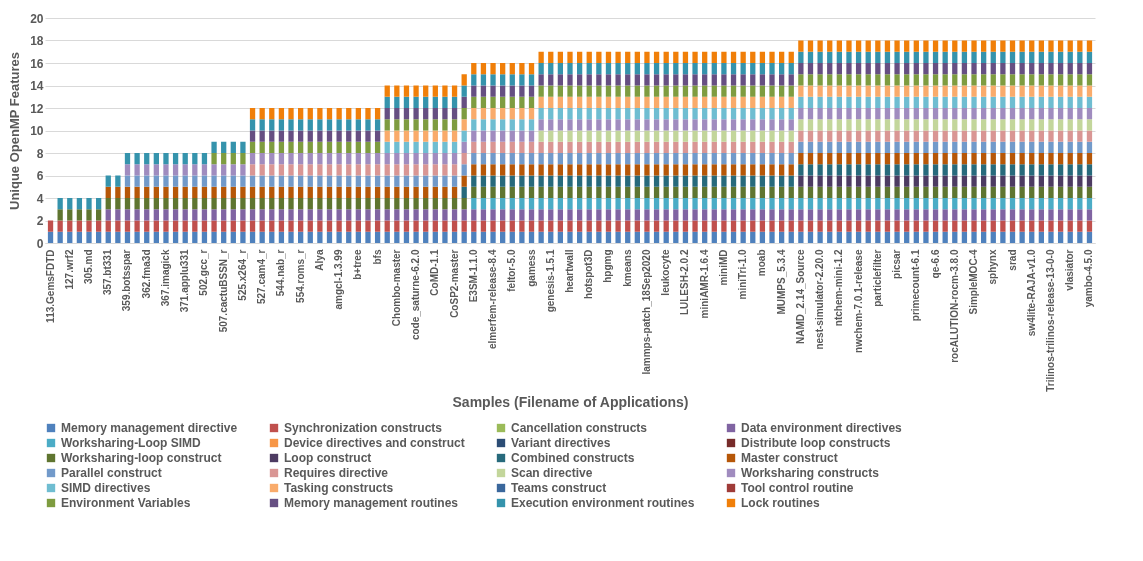  What do you see at coordinates (810, 473) in the screenshot?
I see `legend-label: Worksharing constructs` at bounding box center [810, 473].